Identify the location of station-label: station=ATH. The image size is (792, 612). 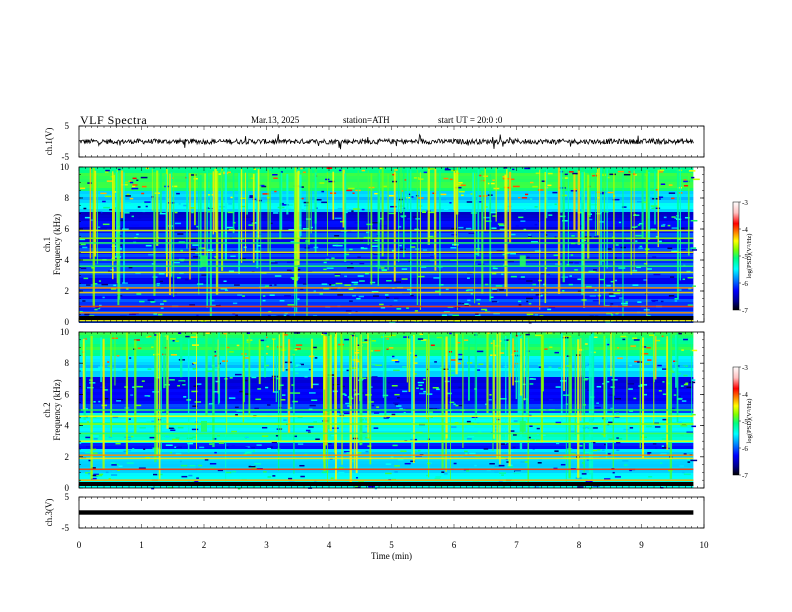
(366, 120).